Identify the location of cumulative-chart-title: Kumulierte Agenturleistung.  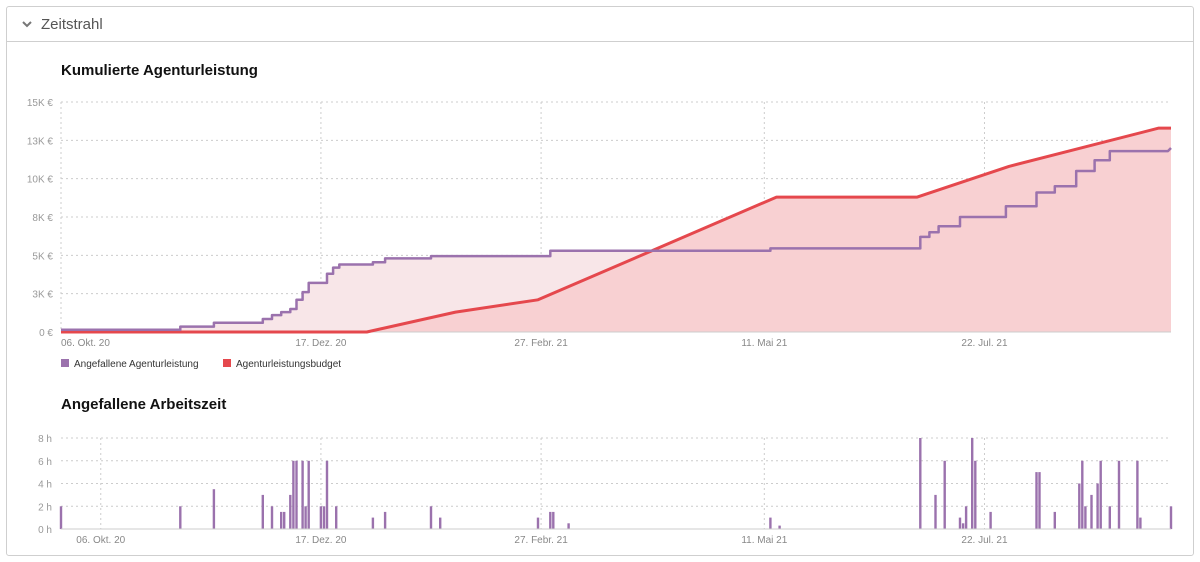
(159, 70).